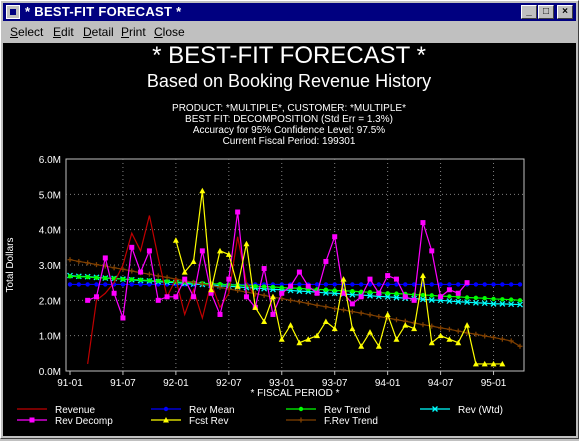 This screenshot has height=441, width=579. I want to click on legend-label: Rev Decomp, so click(84, 421).